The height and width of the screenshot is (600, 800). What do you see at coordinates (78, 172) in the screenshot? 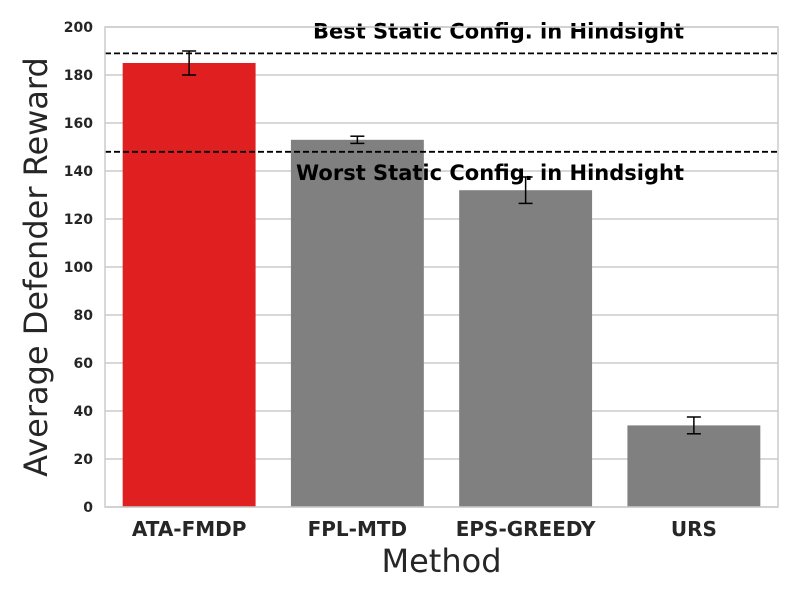
I see `y-tick-label: 140` at bounding box center [78, 172].